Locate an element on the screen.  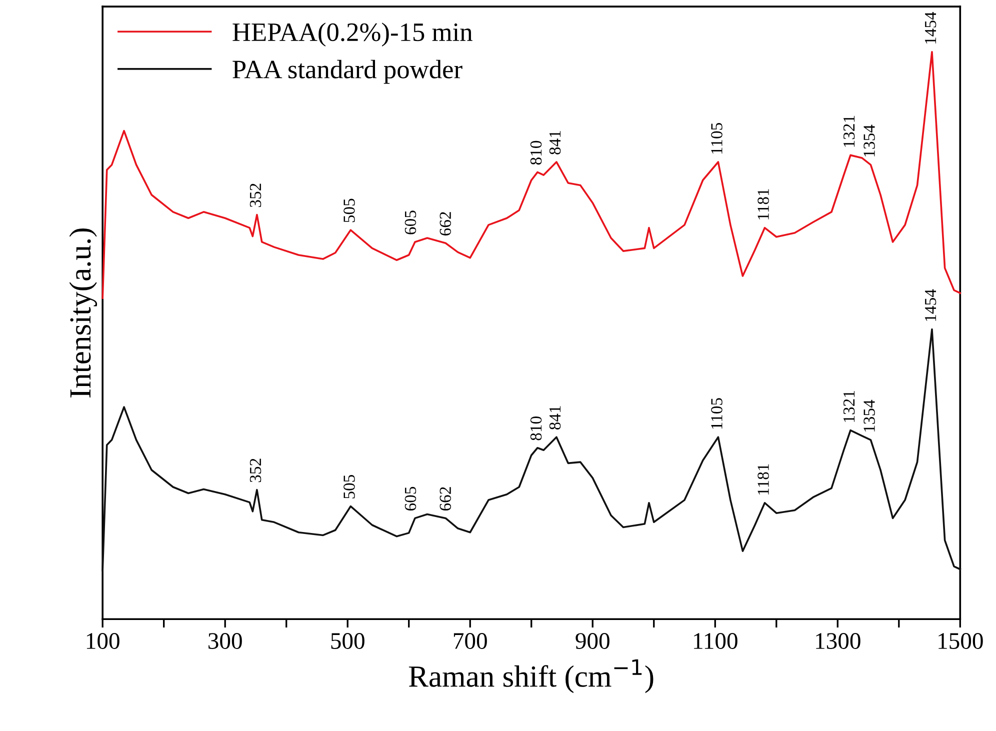
x-tick-label: 300 is located at coordinates (225, 641).